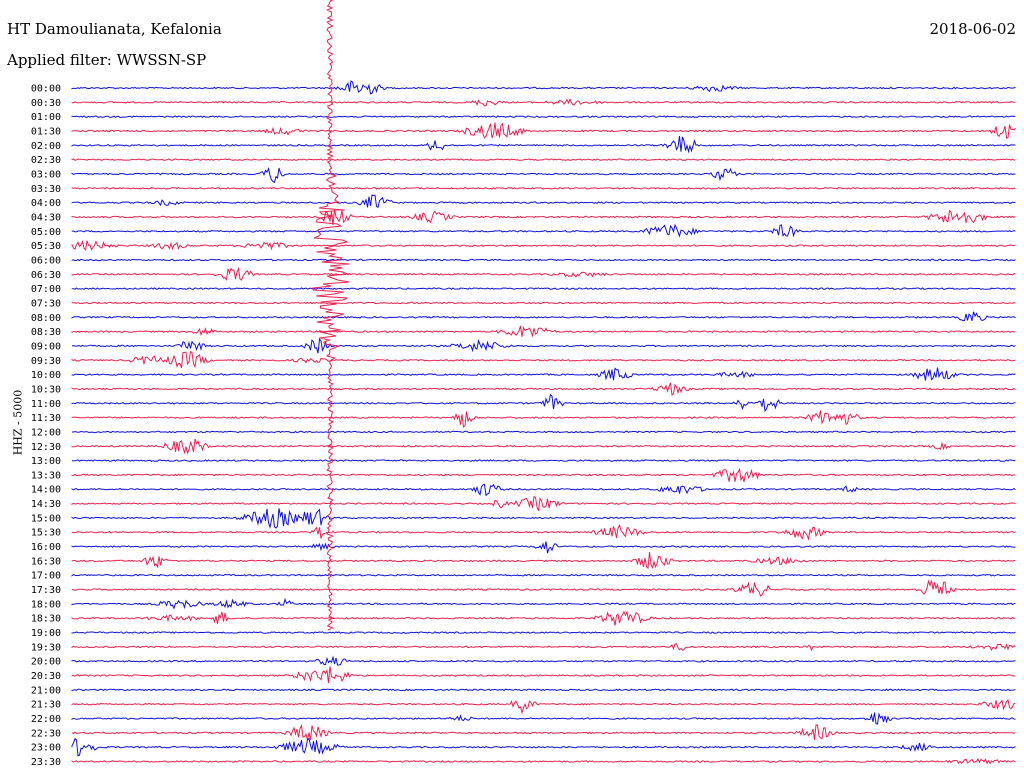 The width and height of the screenshot is (1024, 780). Describe the element at coordinates (114, 29) in the screenshot. I see `station-title: HT Damoulianata, Kefalonia` at that location.